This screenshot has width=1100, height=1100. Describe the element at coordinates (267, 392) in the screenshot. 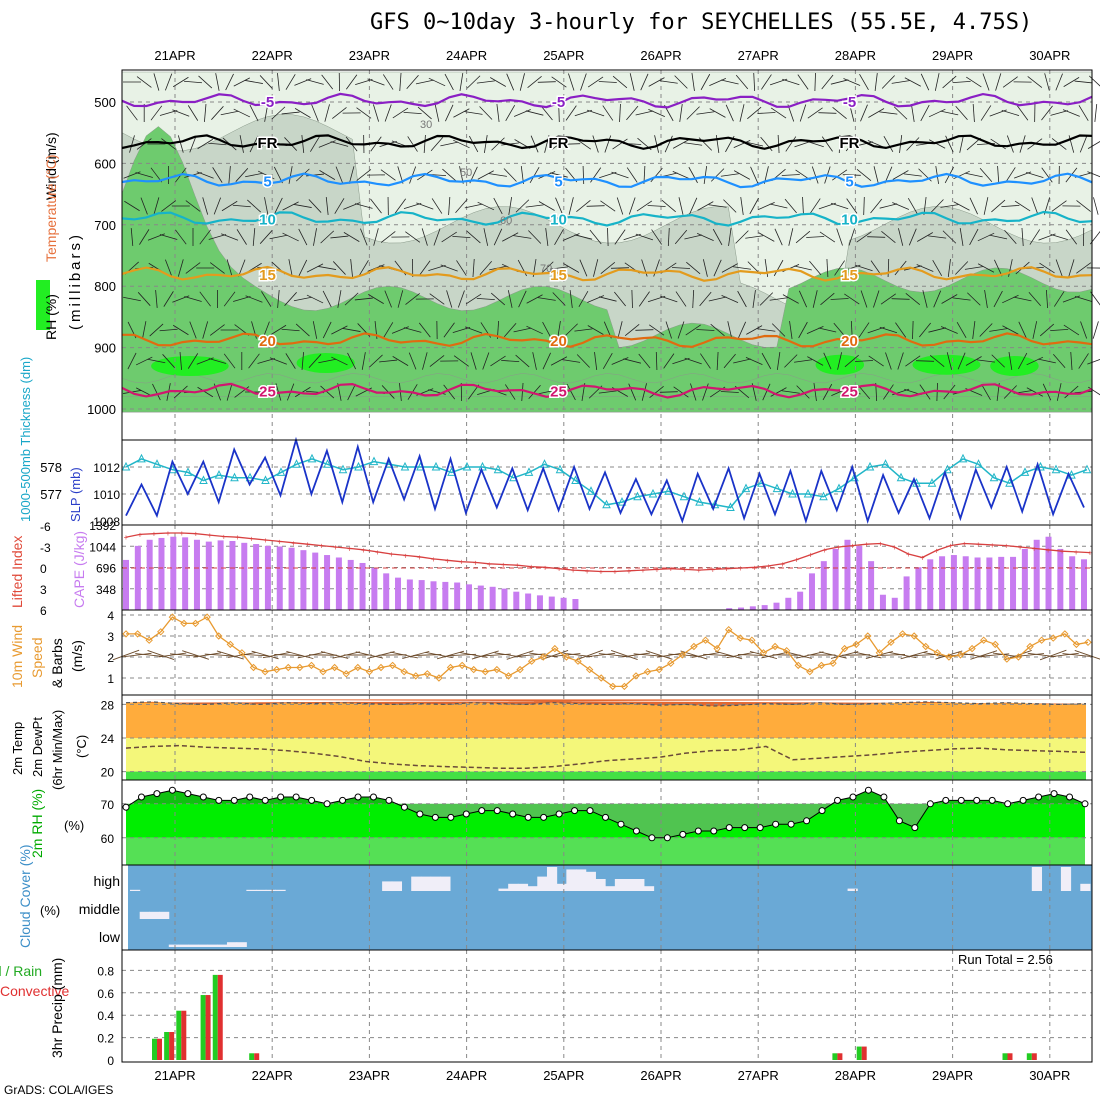

I see `isotherm-label: 25` at that location.